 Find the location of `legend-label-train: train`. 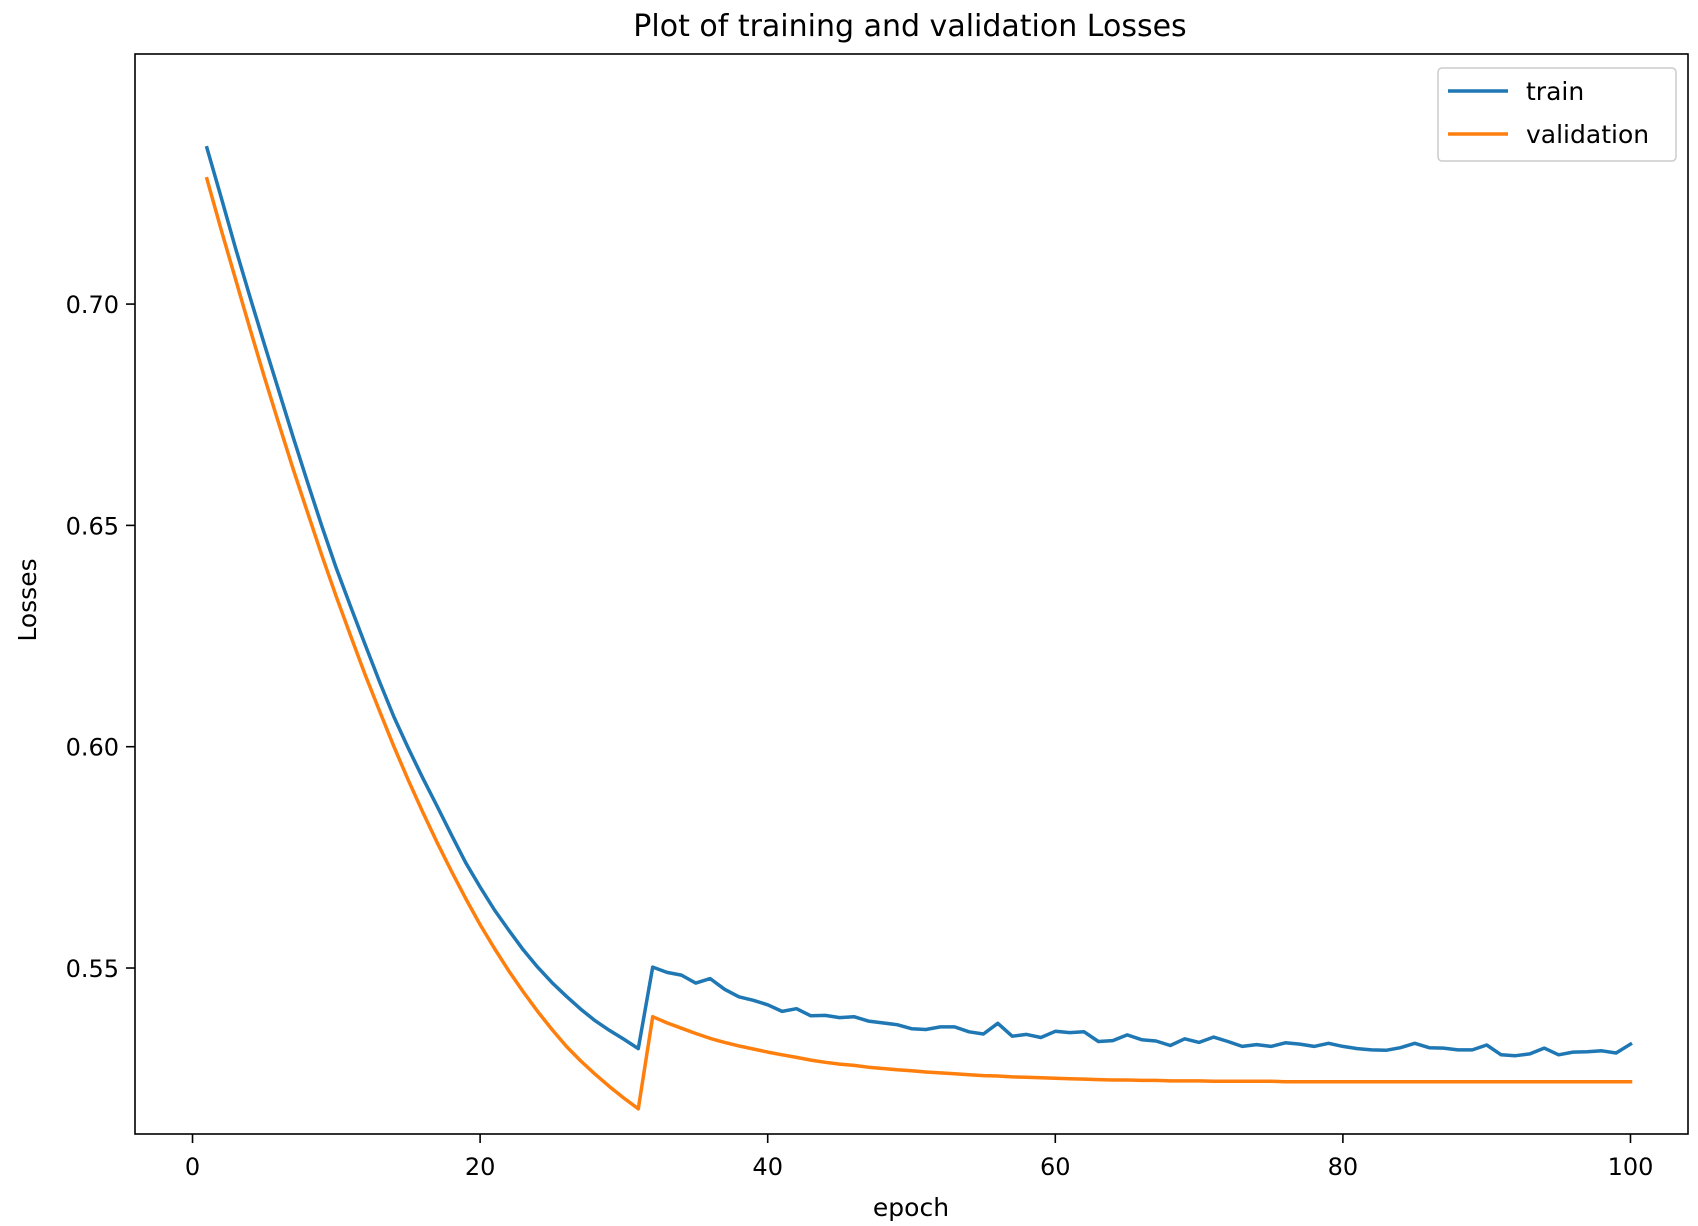

legend-label-train: train is located at coordinates (1555, 91).